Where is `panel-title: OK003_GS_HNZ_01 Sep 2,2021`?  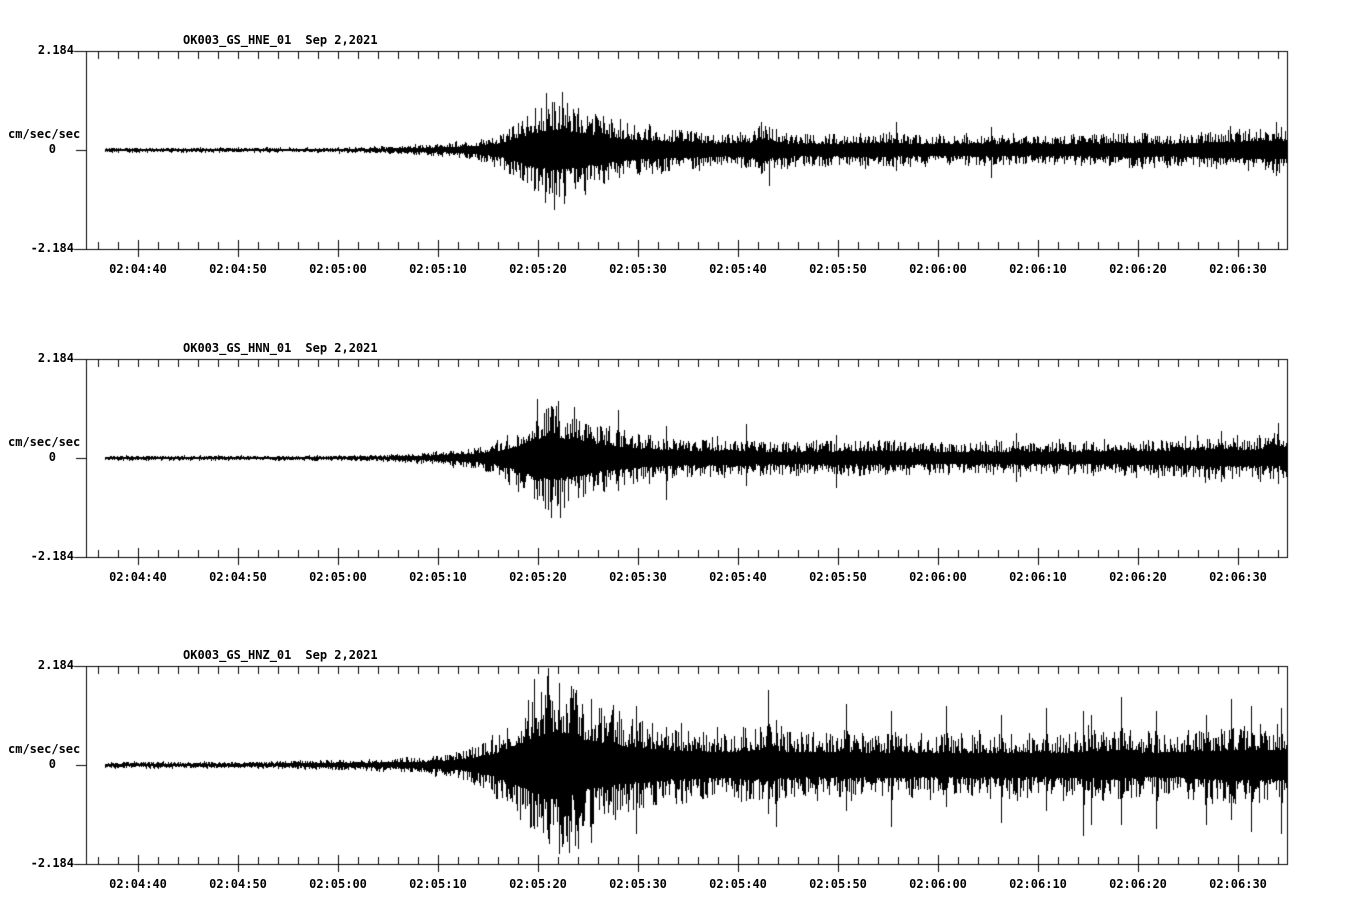 panel-title: OK003_GS_HNZ_01 Sep 2,2021 is located at coordinates (280, 655).